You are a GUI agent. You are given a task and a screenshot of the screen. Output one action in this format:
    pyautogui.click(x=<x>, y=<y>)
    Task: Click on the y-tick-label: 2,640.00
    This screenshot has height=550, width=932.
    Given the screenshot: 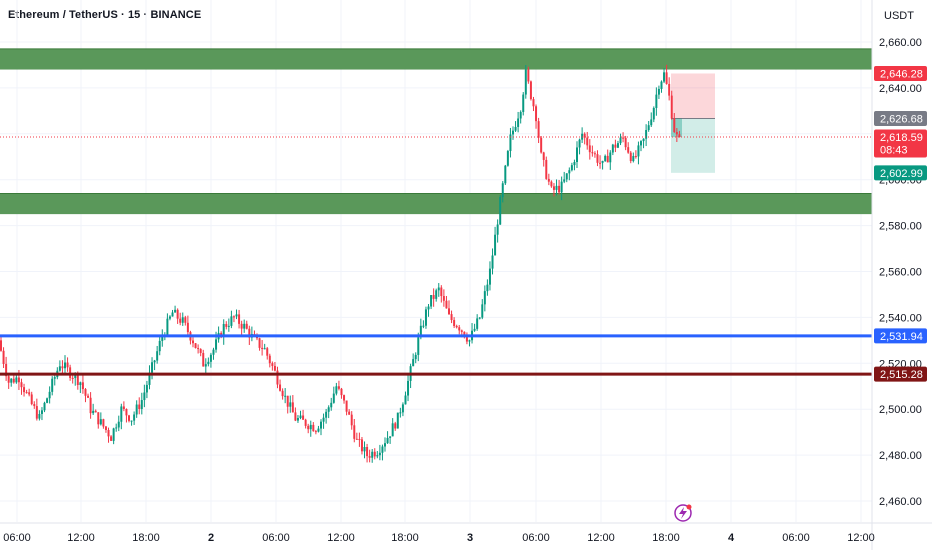 What is the action you would take?
    pyautogui.click(x=900, y=89)
    